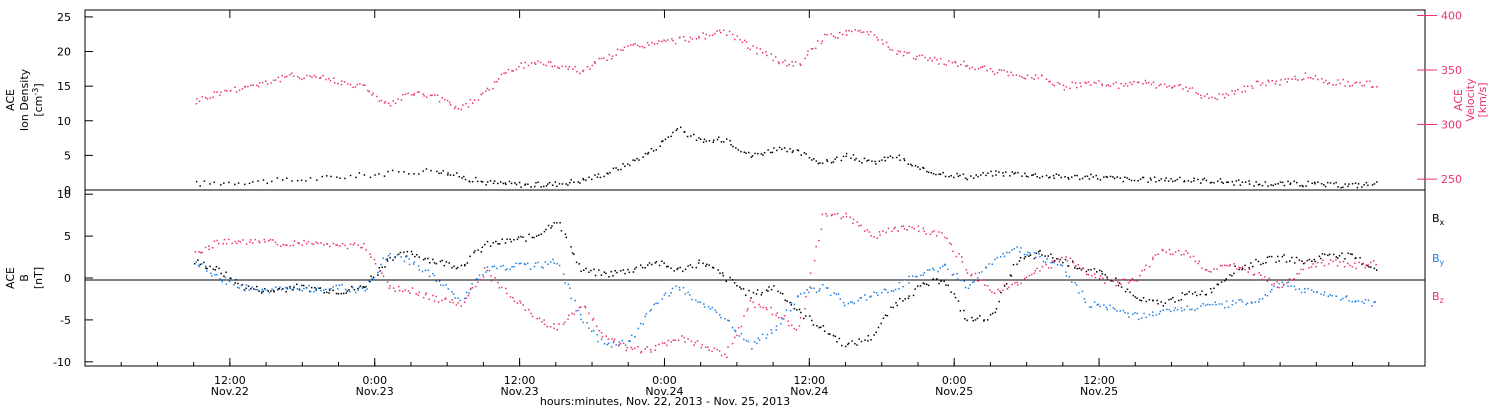 This screenshot has height=410, width=1500. I want to click on top-right-tick-label: 250, so click(1451, 179).